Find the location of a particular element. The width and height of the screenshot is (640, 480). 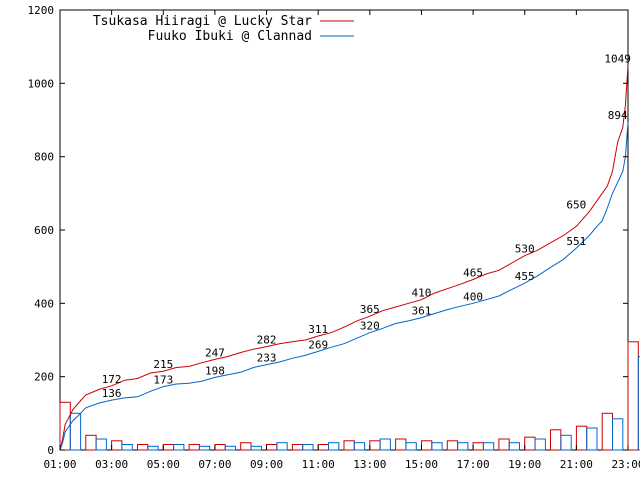

x-tick-label: 17:00 is located at coordinates (473, 464).